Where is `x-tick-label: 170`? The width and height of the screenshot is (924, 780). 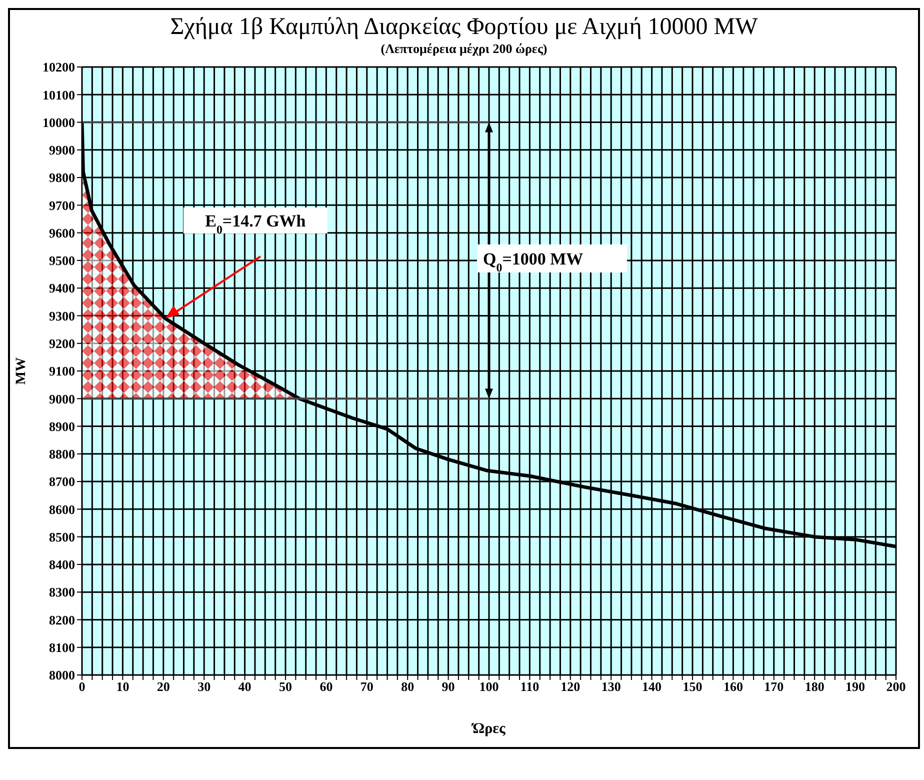
x-tick-label: 170 is located at coordinates (774, 686).